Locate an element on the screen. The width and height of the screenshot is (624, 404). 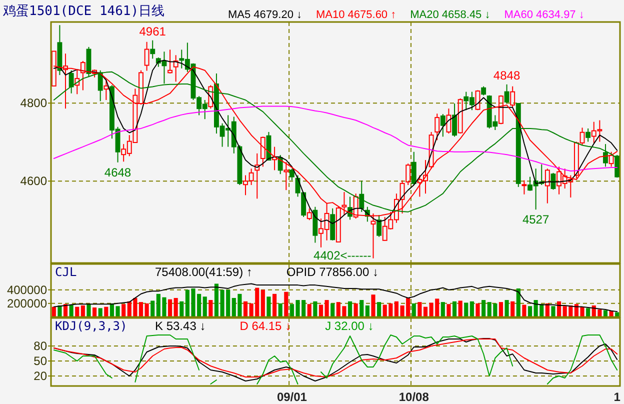
legend: MA20 4658.45 ↓ is located at coordinates (450, 15).